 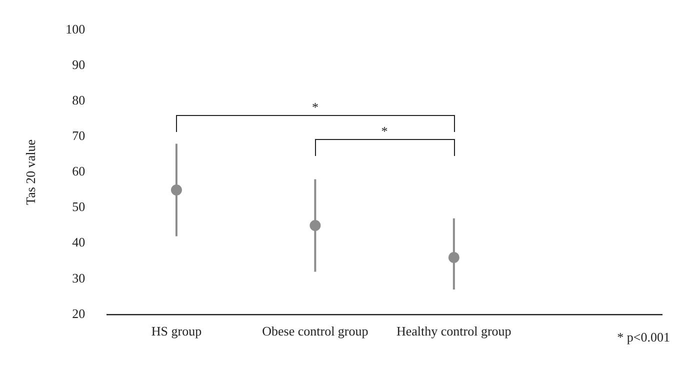 I want to click on y-tick-label: 80, so click(x=79, y=100).